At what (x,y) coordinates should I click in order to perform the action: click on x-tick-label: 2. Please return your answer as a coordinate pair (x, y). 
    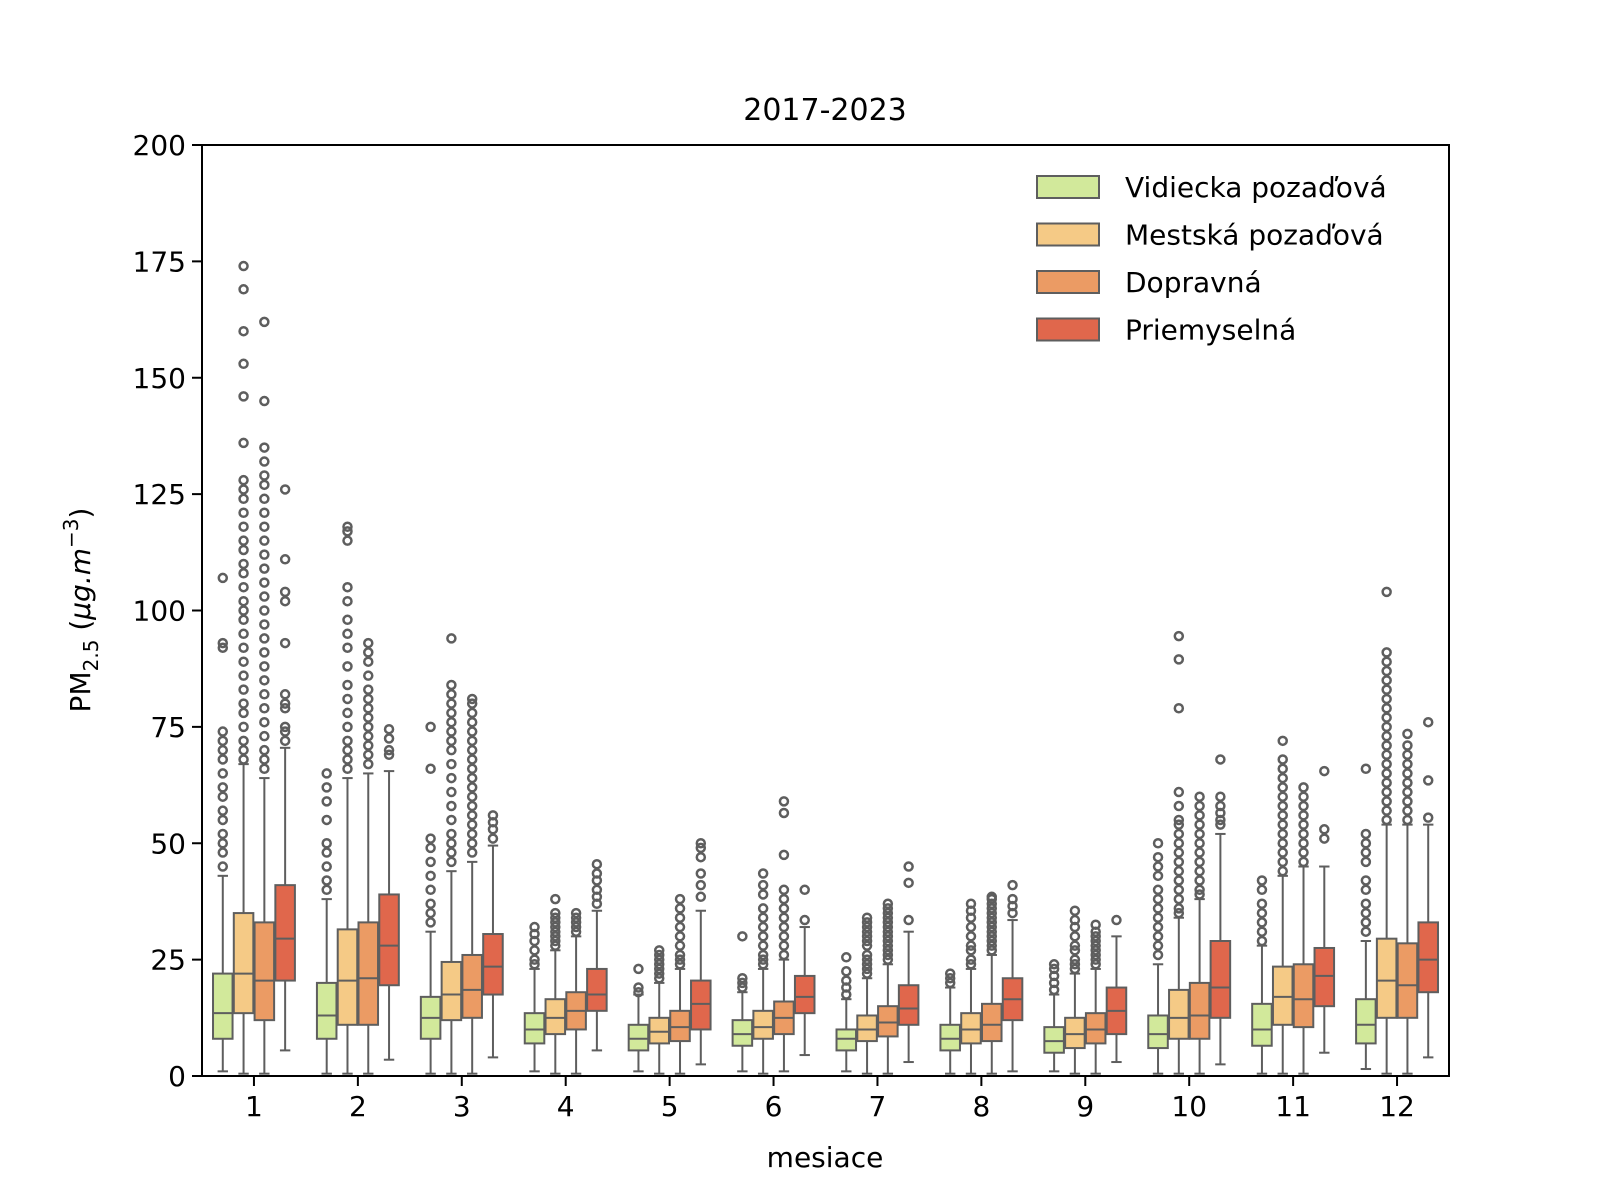
    Looking at the image, I should click on (358, 1106).